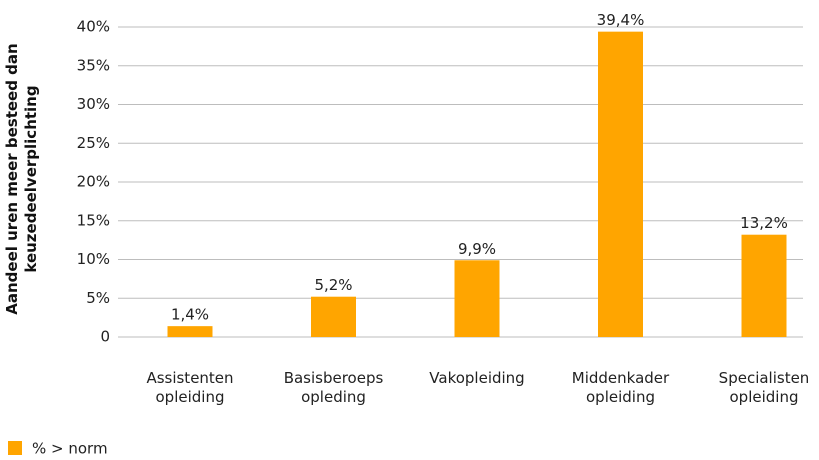 This screenshot has height=460, width=819. I want to click on y-tick-label: 0, so click(105, 337).